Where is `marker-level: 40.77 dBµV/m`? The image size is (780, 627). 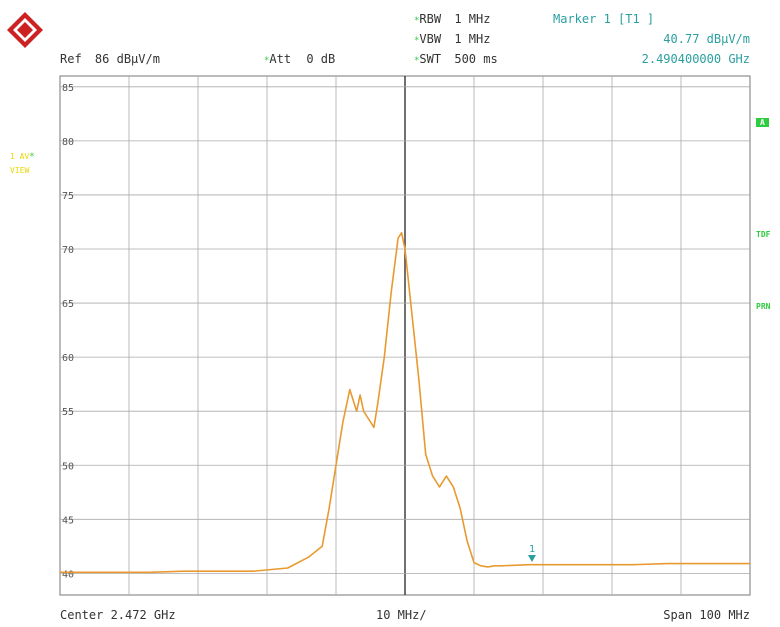 marker-level: 40.77 dBµV/m is located at coordinates (706, 39).